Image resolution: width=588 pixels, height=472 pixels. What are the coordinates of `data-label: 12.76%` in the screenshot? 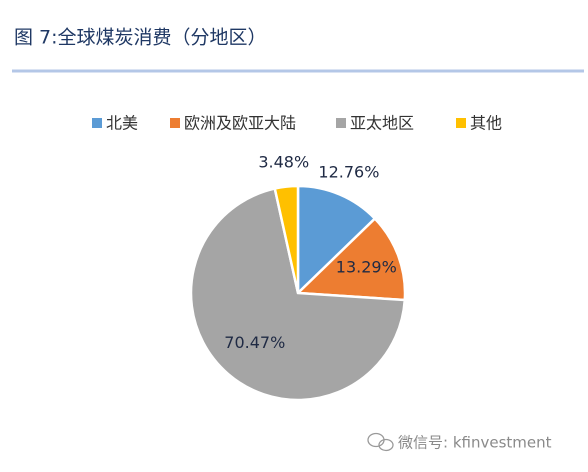 It's located at (348, 171).